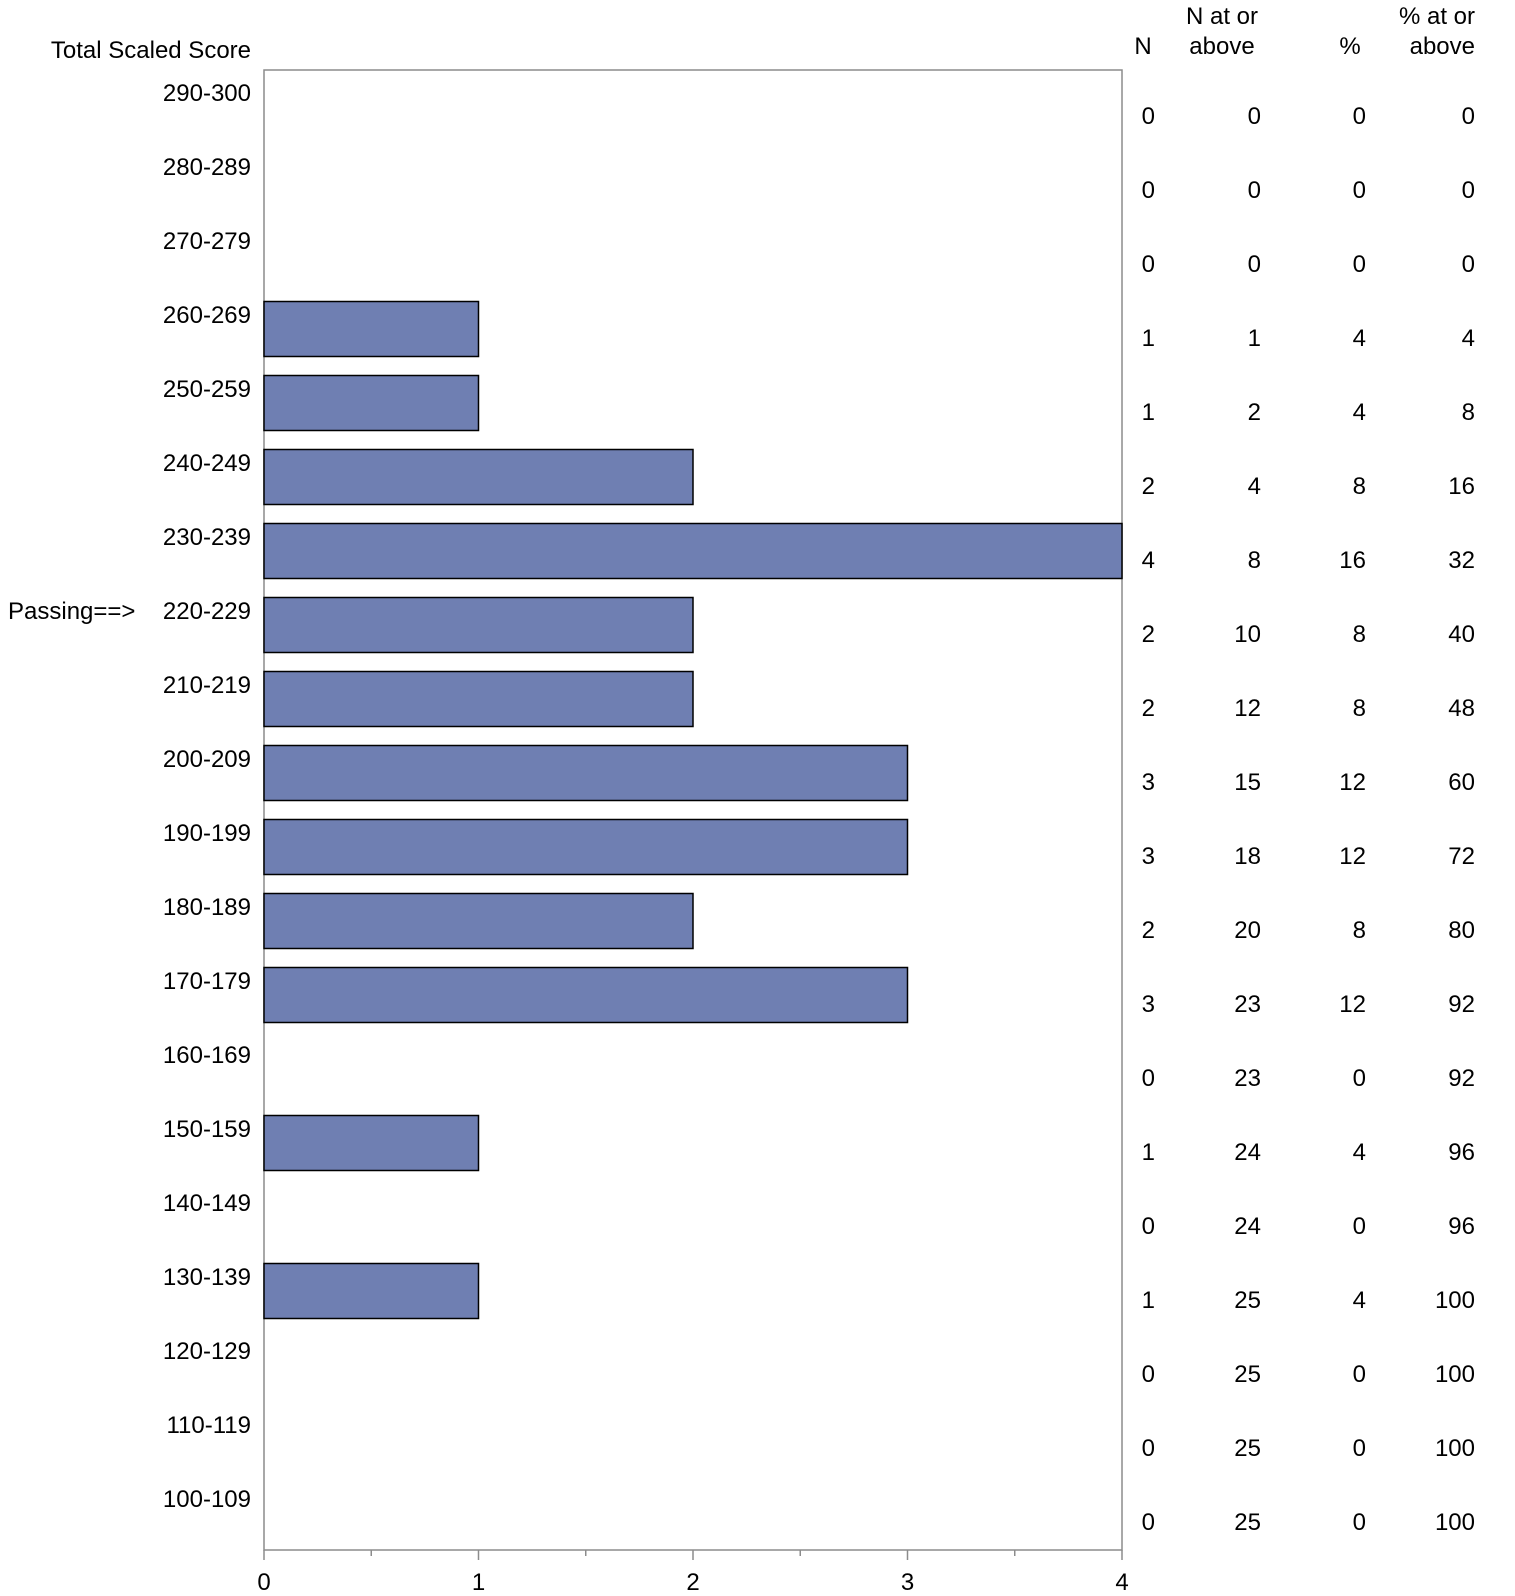  Describe the element at coordinates (207, 1129) in the screenshot. I see `category-label: 150-159` at that location.